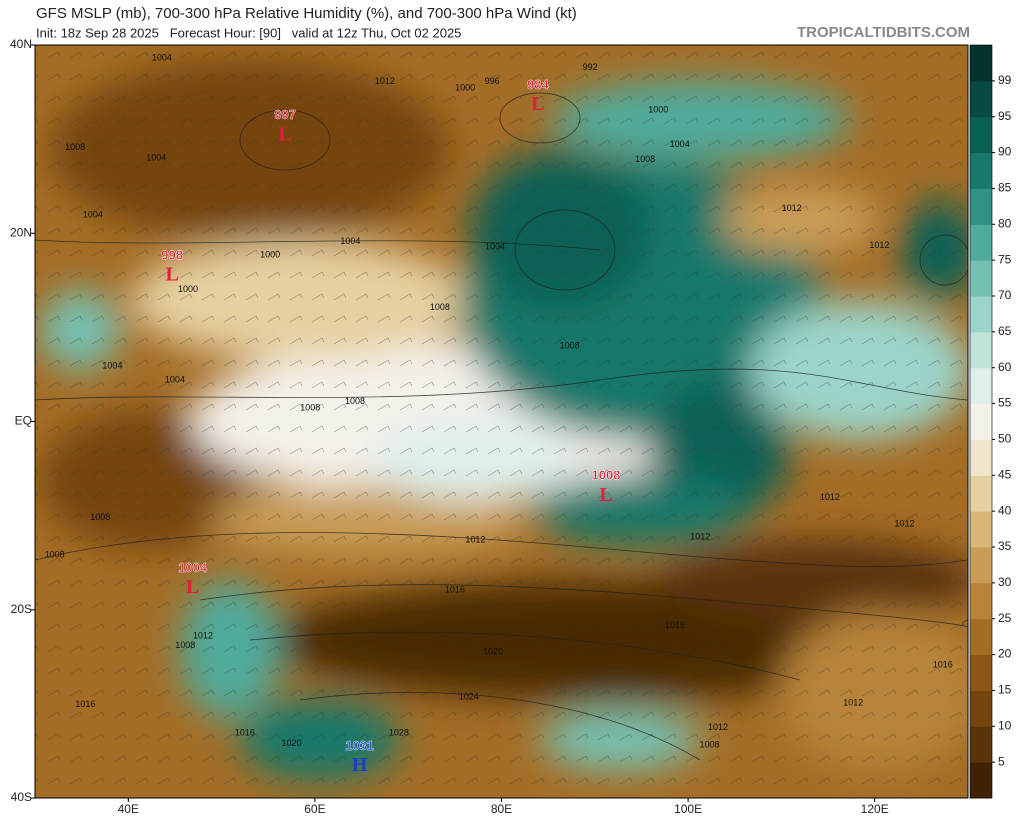 This screenshot has height=818, width=1024. Describe the element at coordinates (538, 84) in the screenshot. I see `center-pressure: 984` at that location.